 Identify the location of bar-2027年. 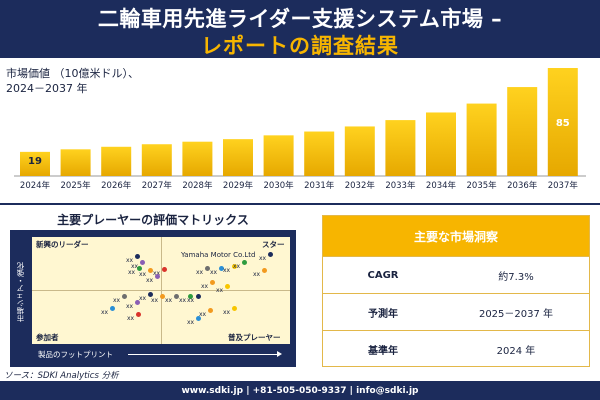
(156, 160).